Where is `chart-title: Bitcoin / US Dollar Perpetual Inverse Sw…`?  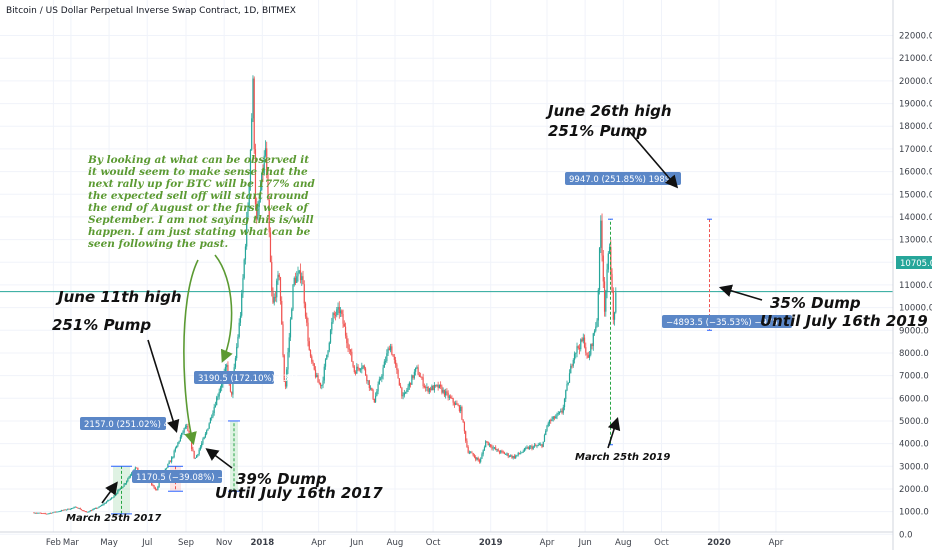
chart-title: Bitcoin / US Dollar Perpetual Inverse Sw… is located at coordinates (151, 11).